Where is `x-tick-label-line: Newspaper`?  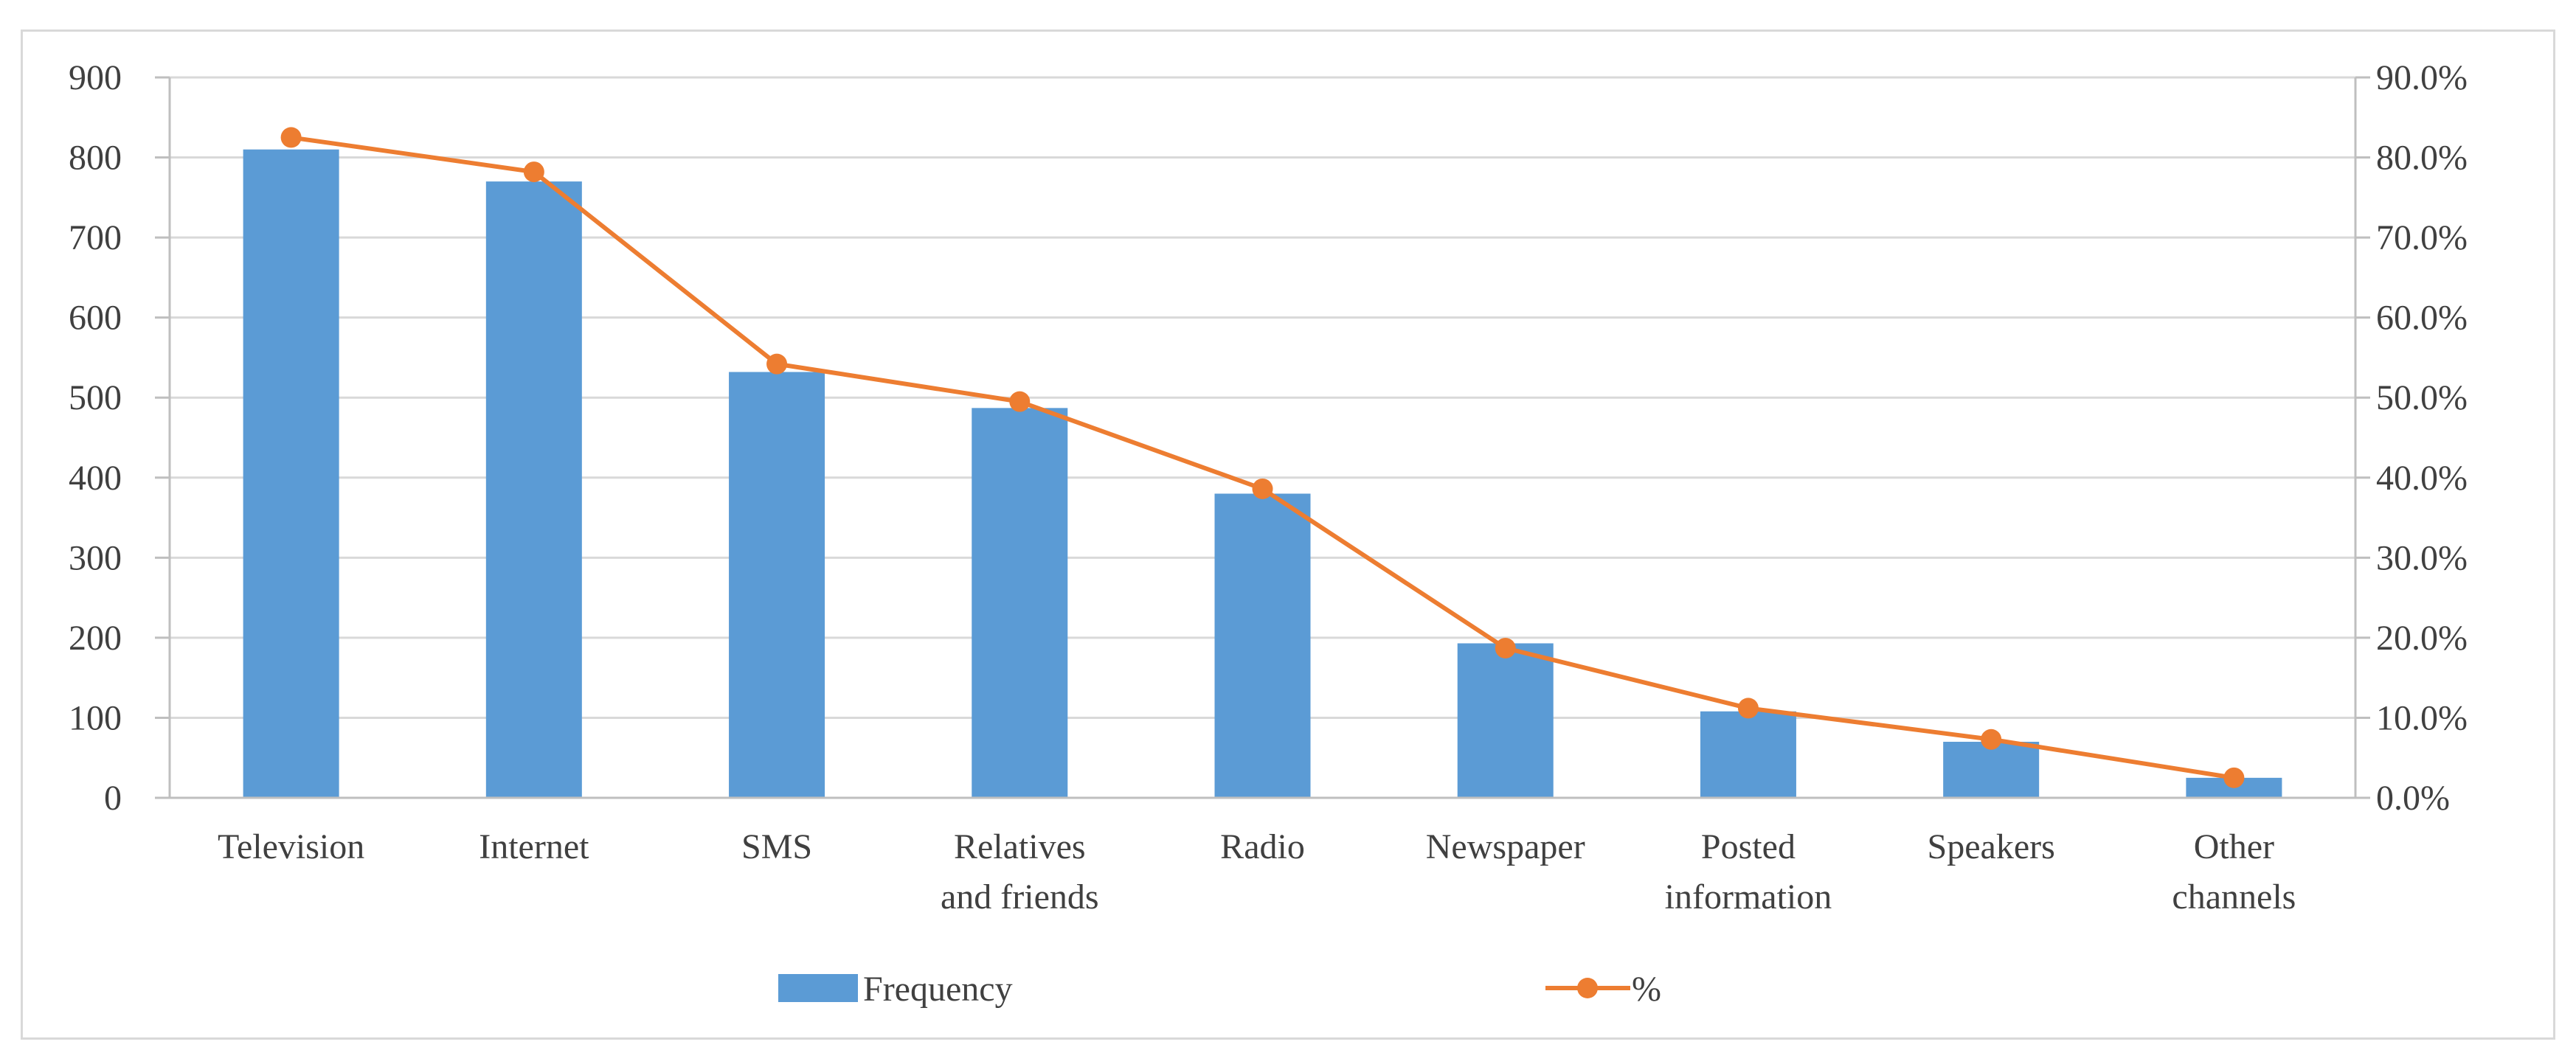
x-tick-label-line: Newspaper is located at coordinates (1506, 846).